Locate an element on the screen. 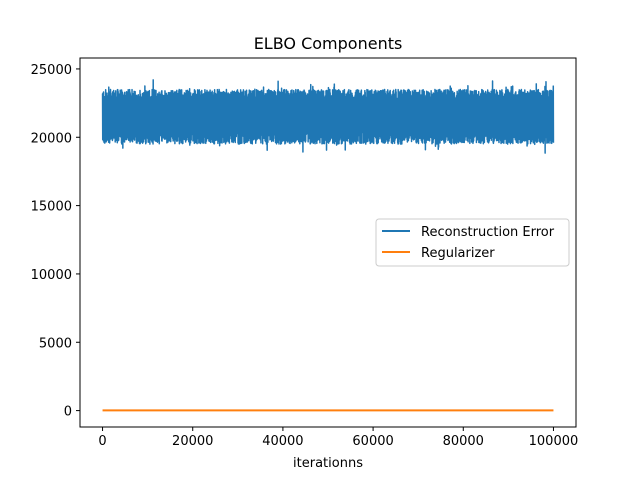 This screenshot has height=480, width=640. legend-box is located at coordinates (472, 242).